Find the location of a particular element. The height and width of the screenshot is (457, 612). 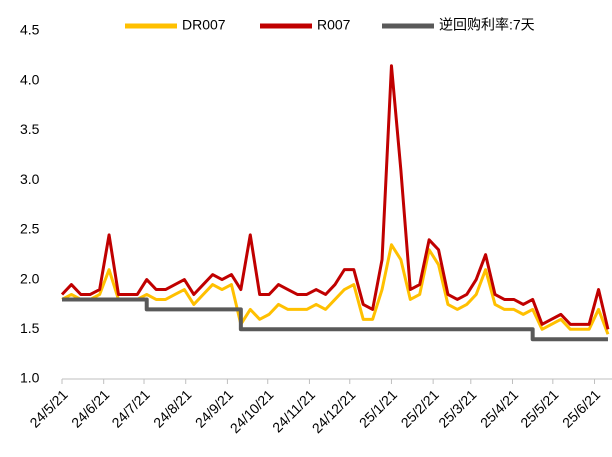

y-tick-label: 1.0 is located at coordinates (30, 378).